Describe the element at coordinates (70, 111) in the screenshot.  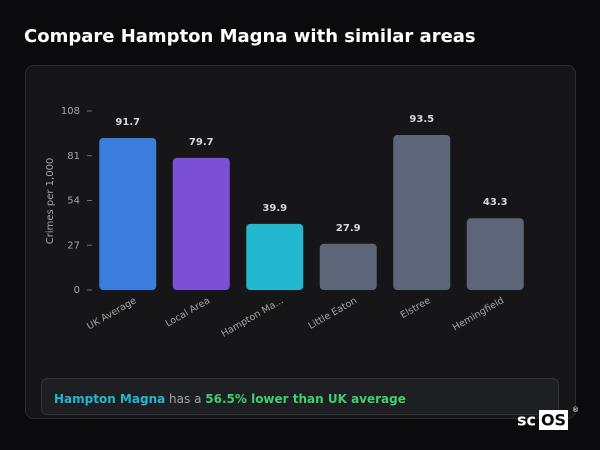
I see `y-tick-label: 108` at that location.